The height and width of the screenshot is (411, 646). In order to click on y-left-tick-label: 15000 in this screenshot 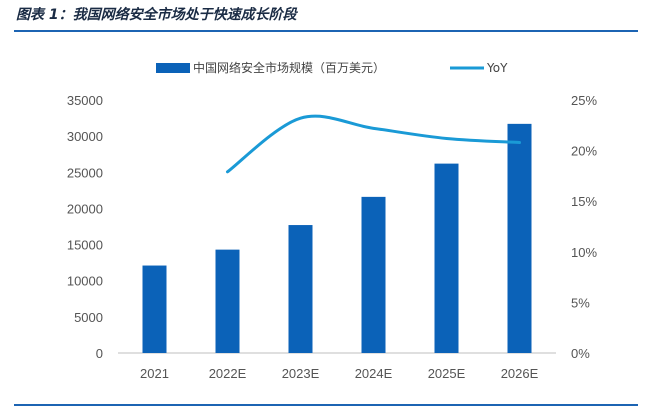, I will do `click(85, 245)`.